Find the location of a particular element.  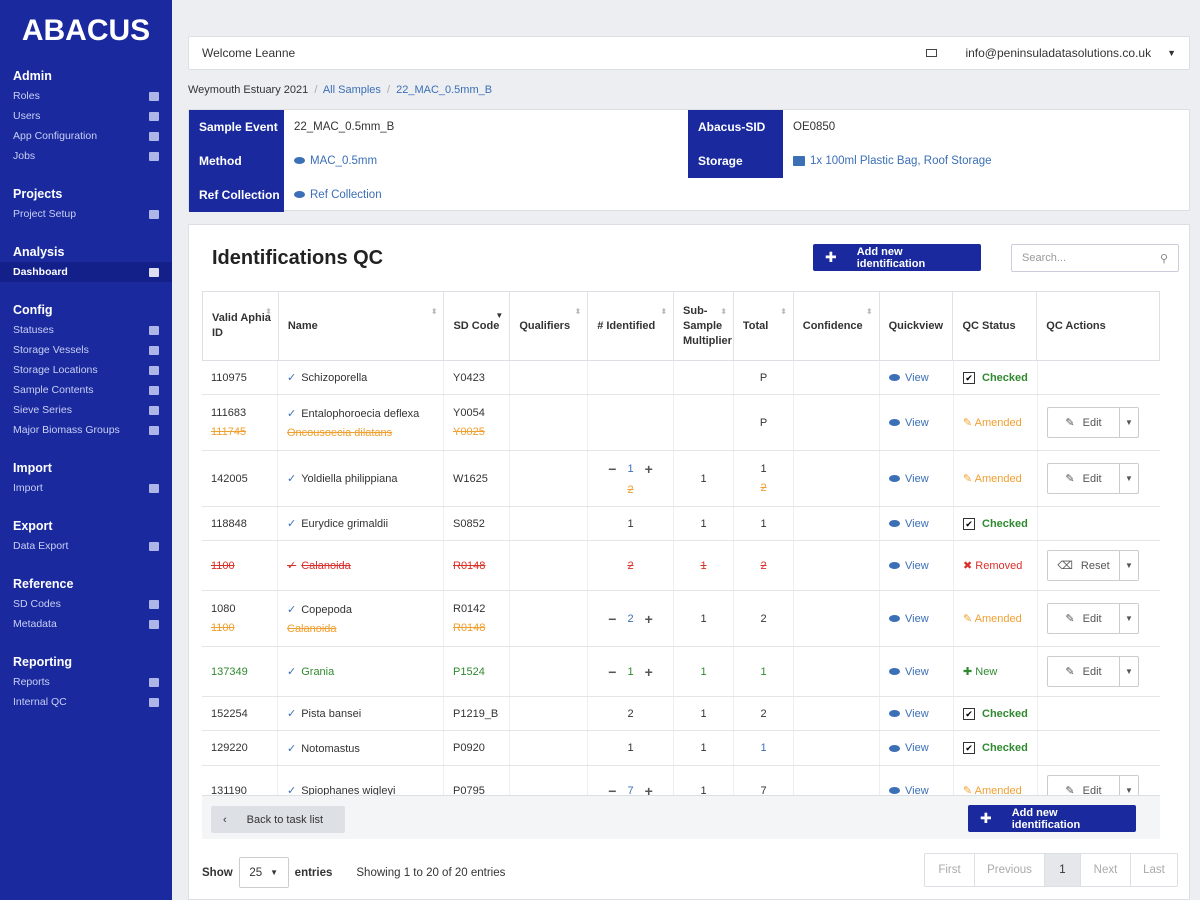

column-header-qc-status: QC Status is located at coordinates (995, 326).